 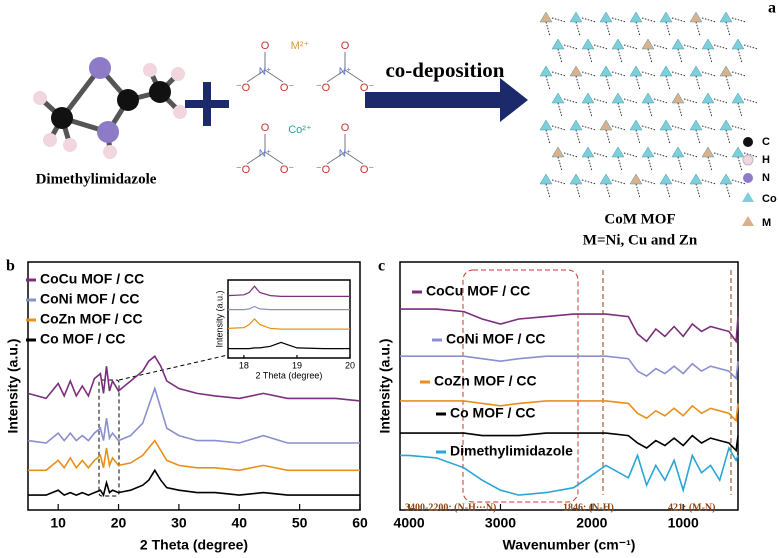 What do you see at coordinates (109, 438) in the screenshot?
I see `zoom-box` at bounding box center [109, 438].